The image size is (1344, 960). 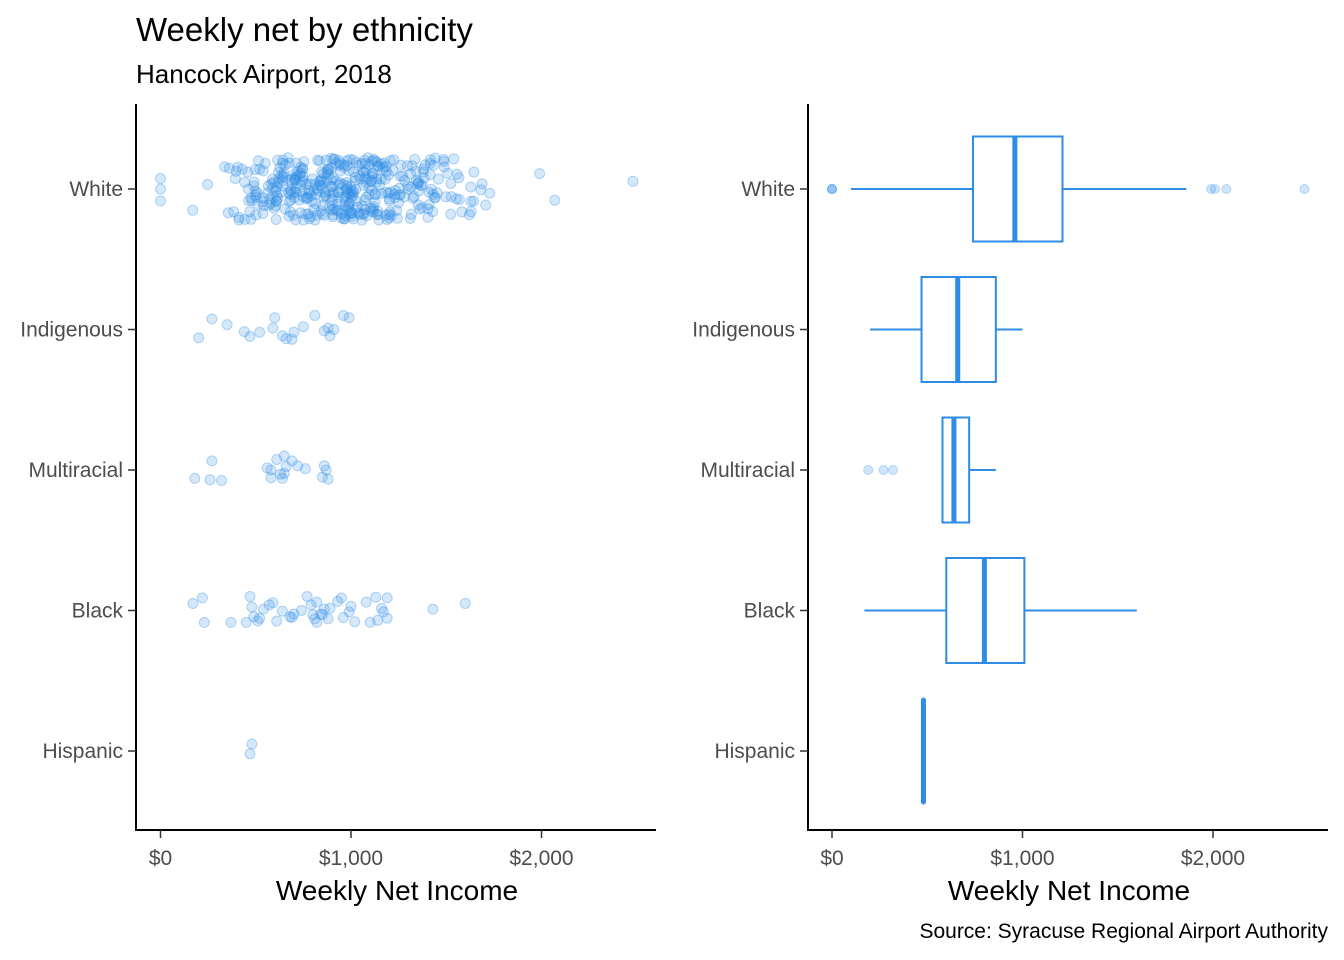 What do you see at coordinates (252, 744) in the screenshot?
I see `data-point-hispanic` at bounding box center [252, 744].